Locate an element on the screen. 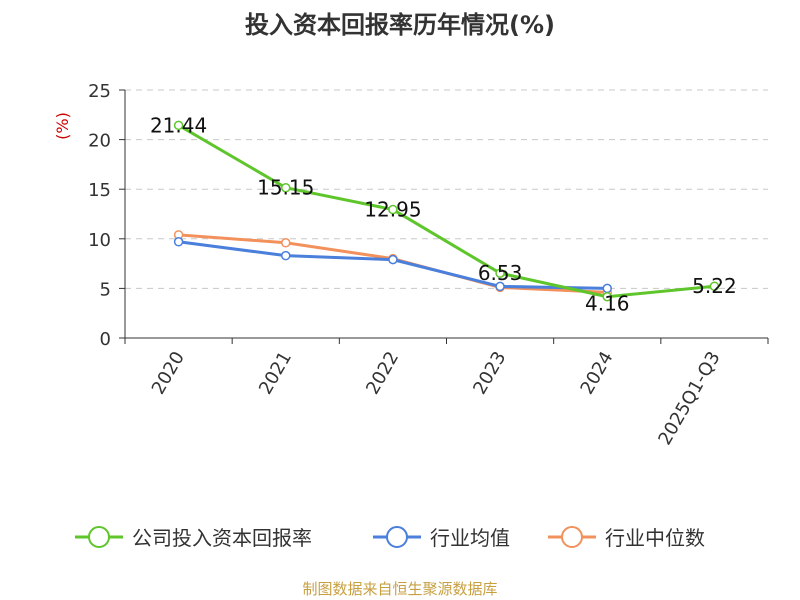 This screenshot has width=800, height=600. legend-label: 公司投入资本回报率 is located at coordinates (222, 538).